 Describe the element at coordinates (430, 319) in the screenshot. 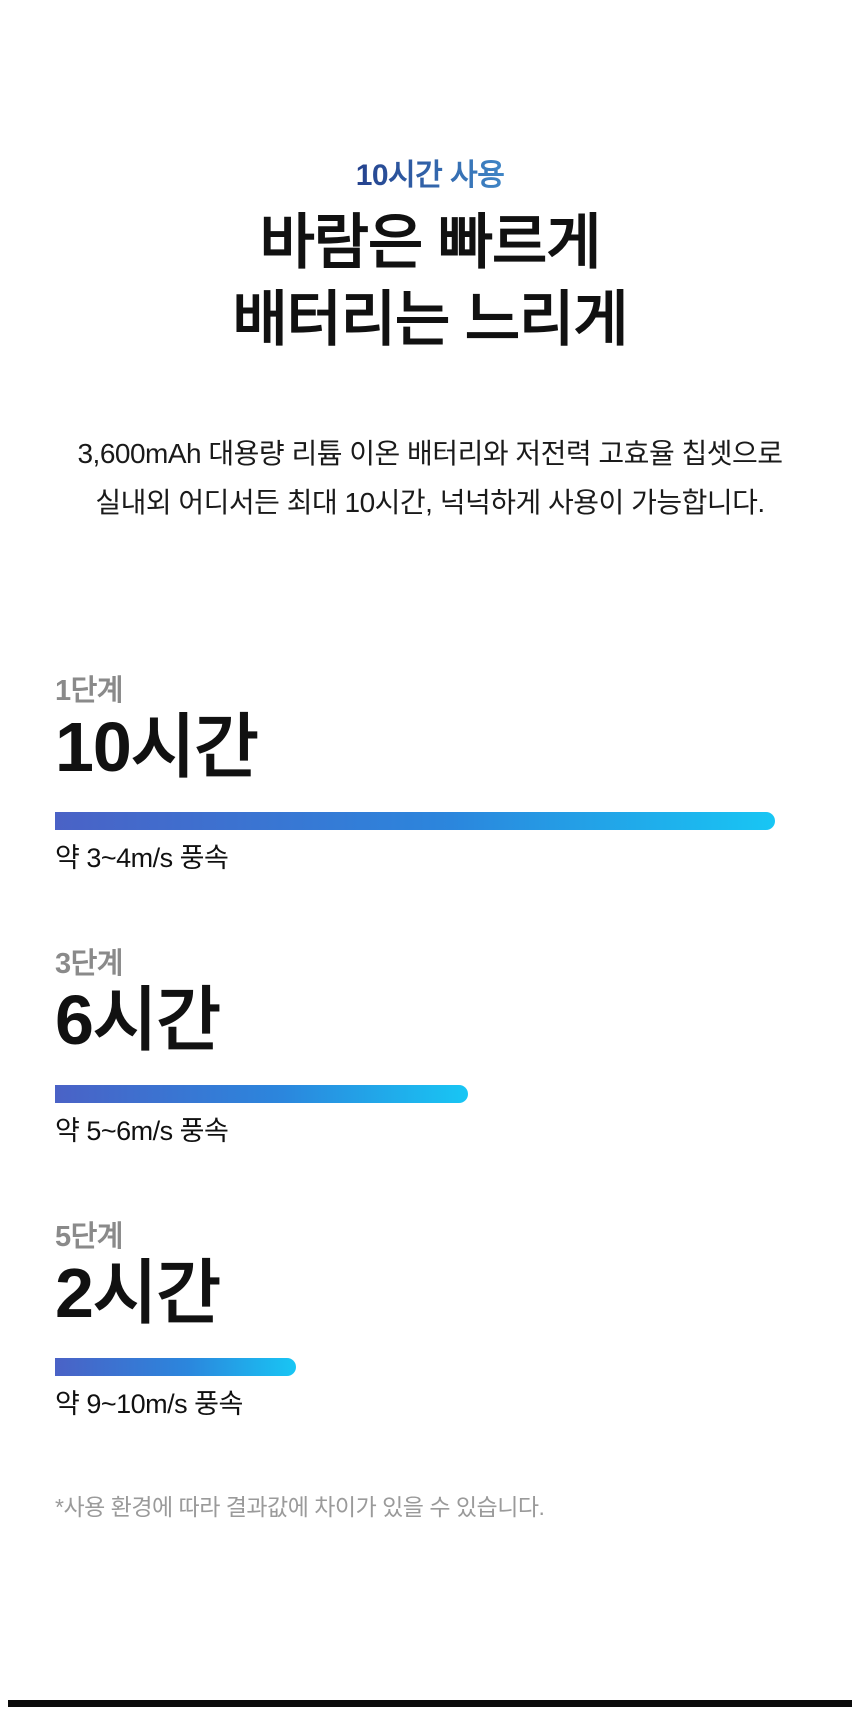

I see `title-line-2: 배터리는 느리게` at that location.